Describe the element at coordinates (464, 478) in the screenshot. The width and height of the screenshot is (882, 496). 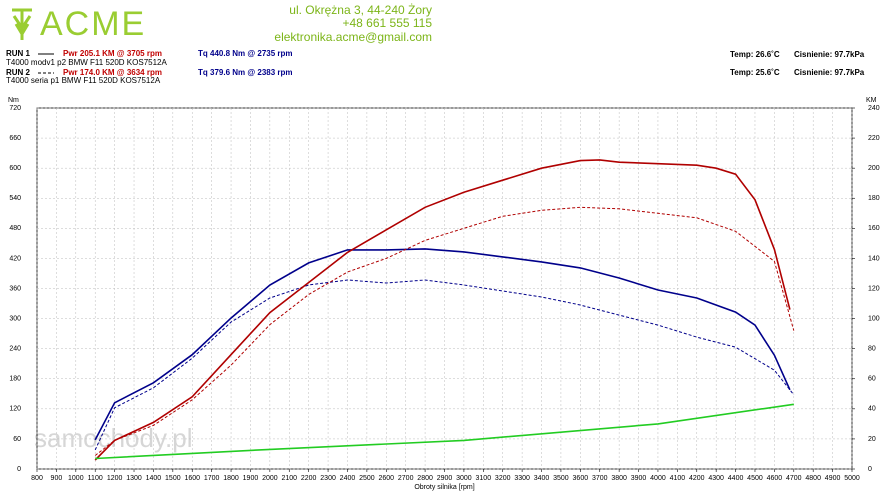
I see `x-tick-label: 3000` at that location.